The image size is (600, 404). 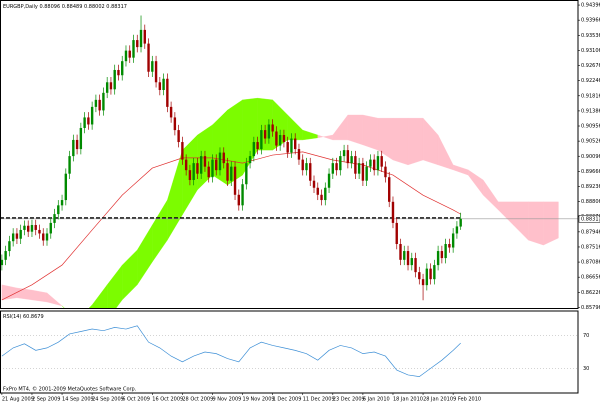 I want to click on y-tick-label: 0.87946, so click(x=590, y=232).